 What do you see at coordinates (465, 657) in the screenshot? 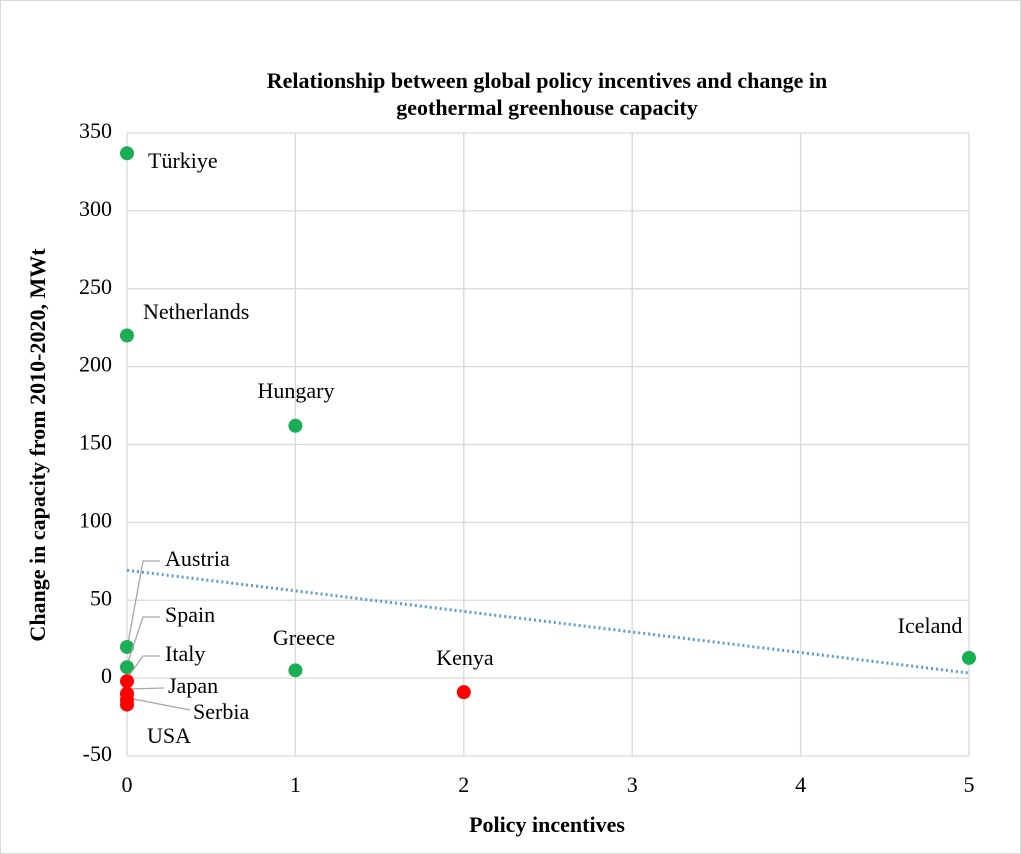
I see `point-label: Kenya` at bounding box center [465, 657].